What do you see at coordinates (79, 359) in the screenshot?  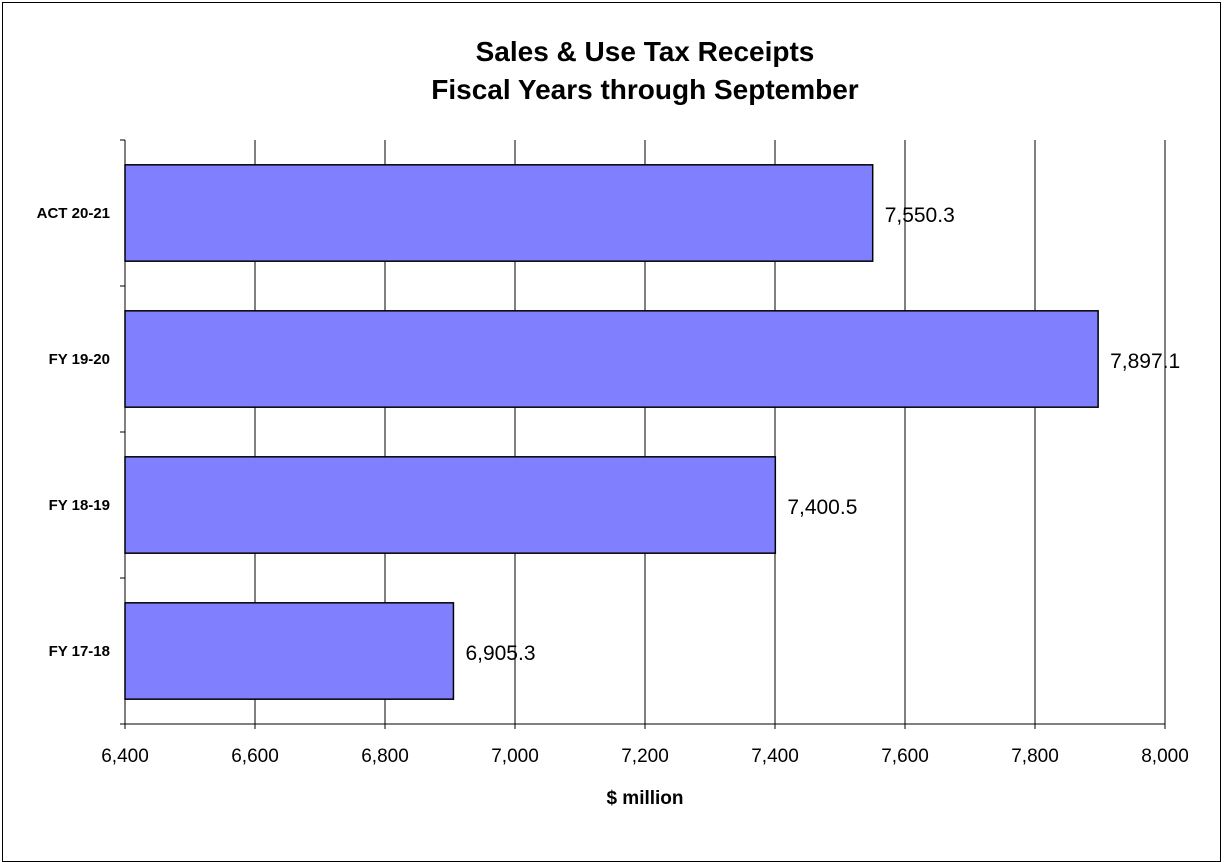 I see `y-tick-label: FY 19-20` at bounding box center [79, 359].